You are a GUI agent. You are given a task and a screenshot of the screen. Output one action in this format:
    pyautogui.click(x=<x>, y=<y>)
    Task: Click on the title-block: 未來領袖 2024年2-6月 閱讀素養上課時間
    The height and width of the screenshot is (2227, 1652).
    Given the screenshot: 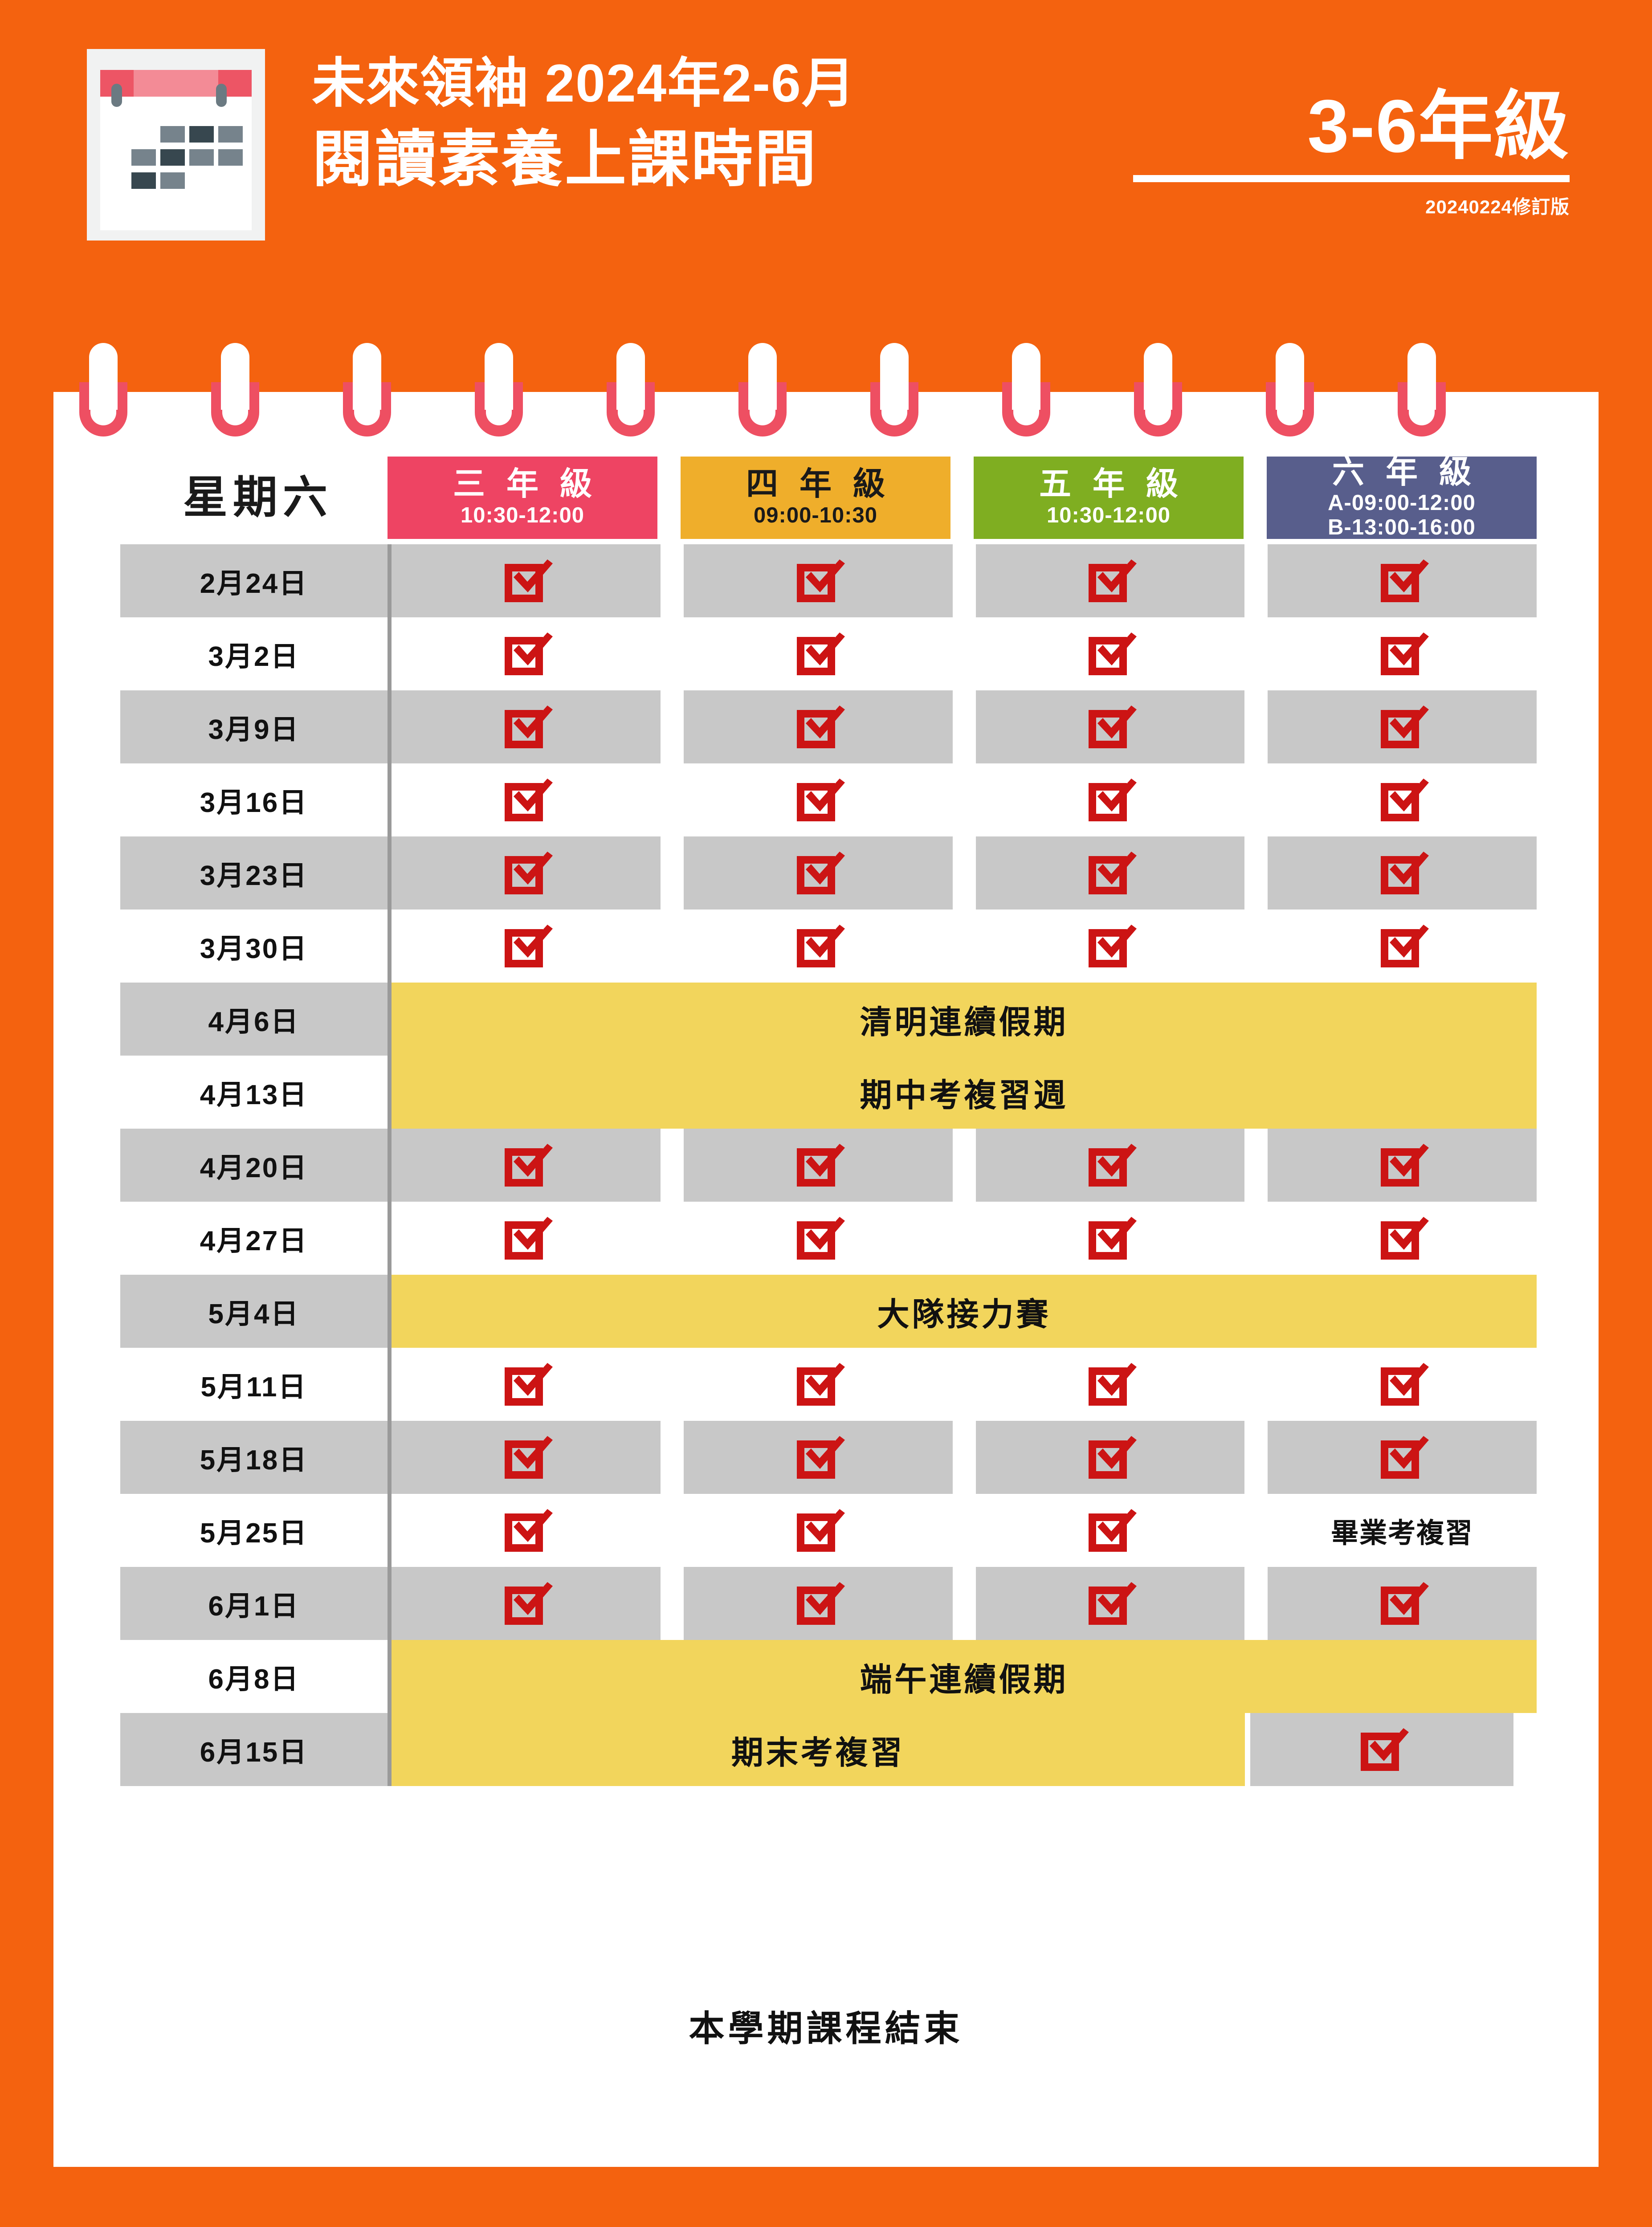 What is the action you would take?
    pyautogui.click(x=713, y=125)
    